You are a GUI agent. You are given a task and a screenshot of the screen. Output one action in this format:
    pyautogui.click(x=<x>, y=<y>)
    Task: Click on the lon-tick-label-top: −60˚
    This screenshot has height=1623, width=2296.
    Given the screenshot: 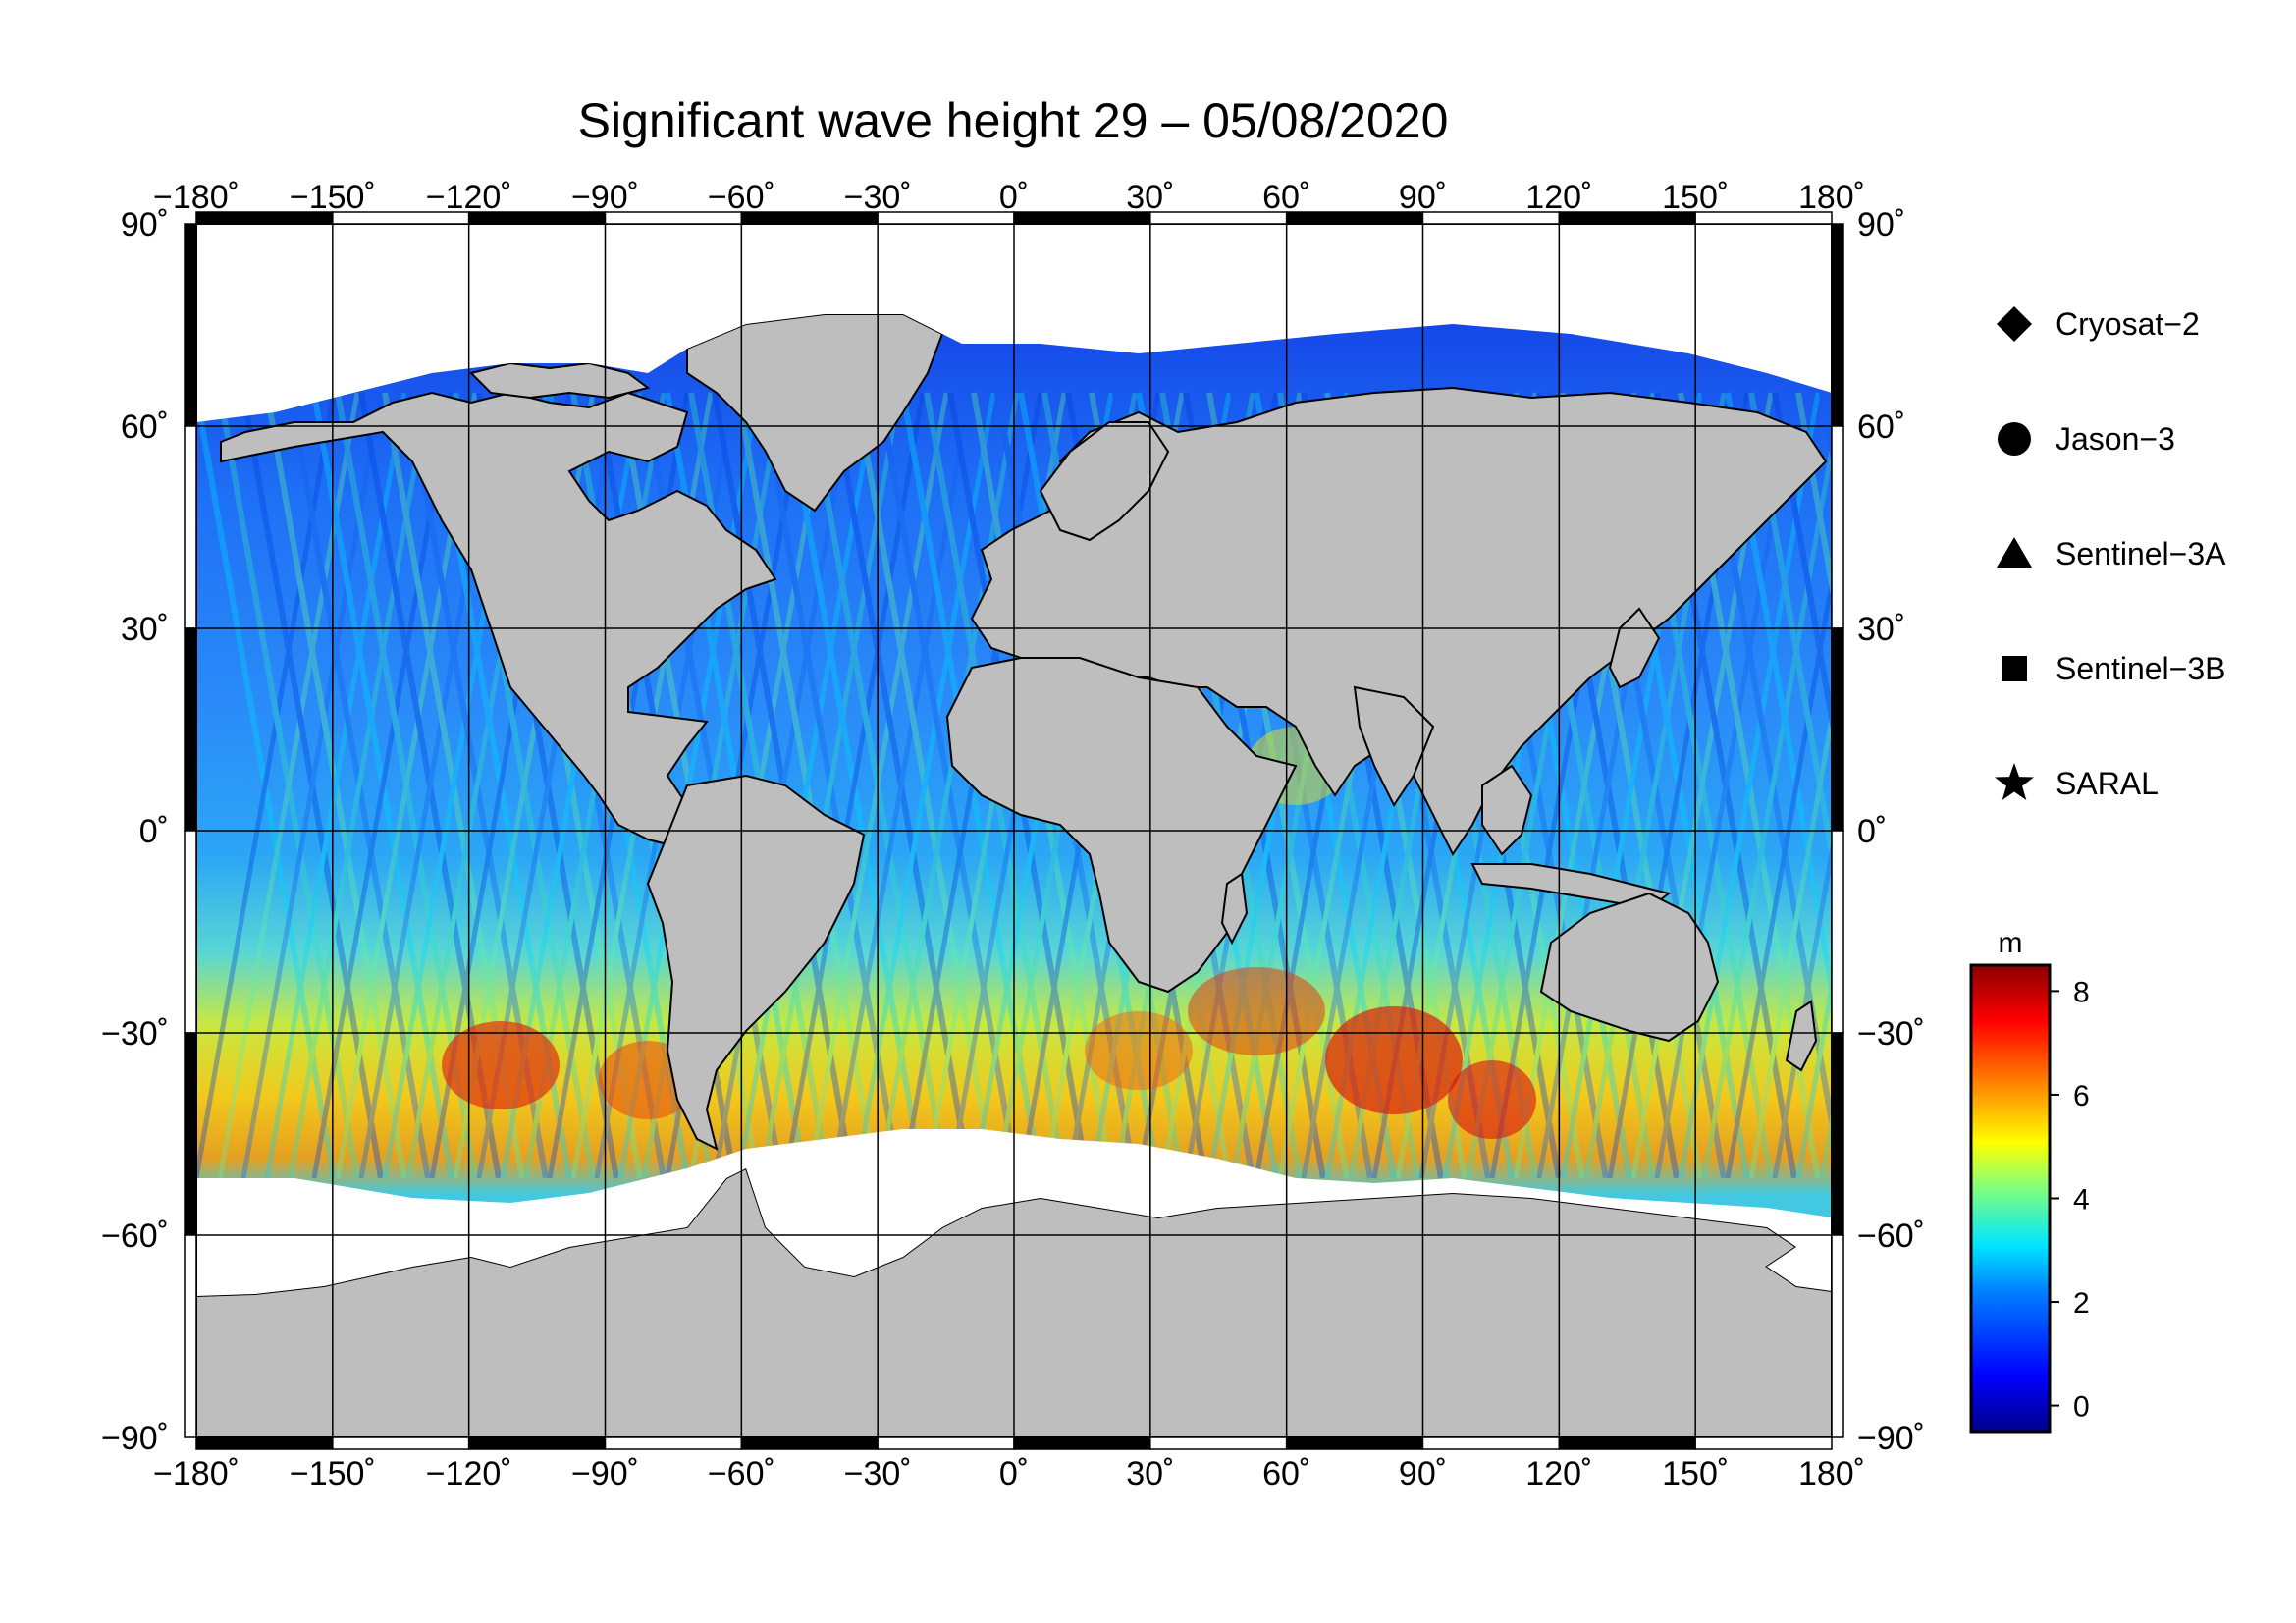 What is the action you would take?
    pyautogui.click(x=741, y=198)
    